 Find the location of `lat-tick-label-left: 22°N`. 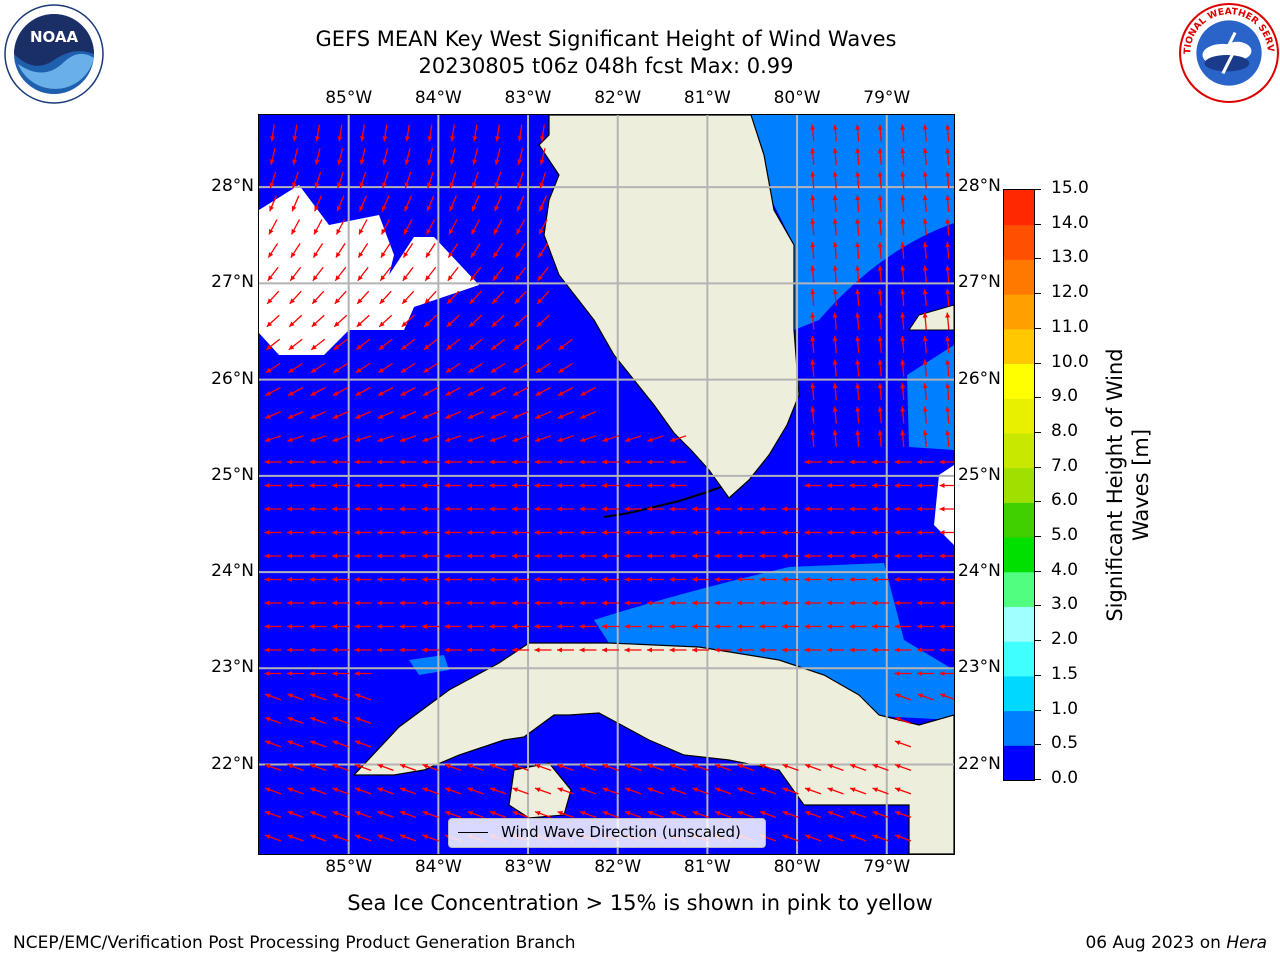

lat-tick-label-left: 22°N is located at coordinates (232, 763).